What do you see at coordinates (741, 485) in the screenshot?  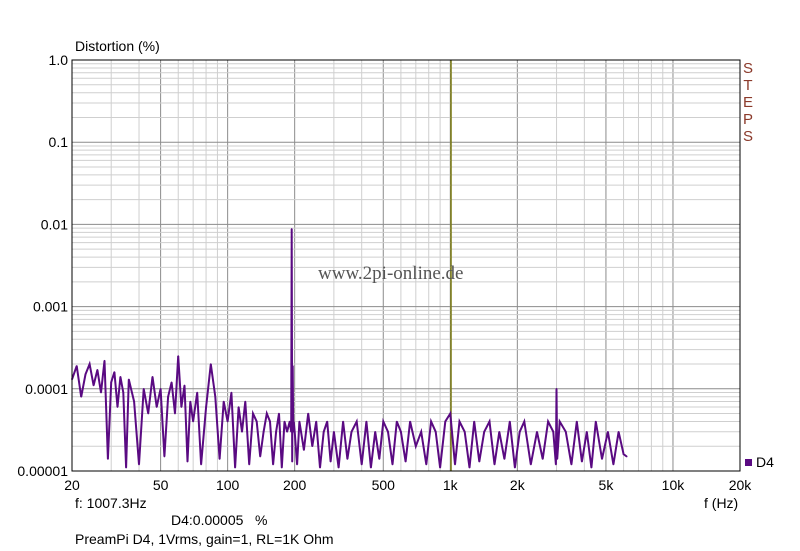 I see `x-tick-label: 20k` at bounding box center [741, 485].